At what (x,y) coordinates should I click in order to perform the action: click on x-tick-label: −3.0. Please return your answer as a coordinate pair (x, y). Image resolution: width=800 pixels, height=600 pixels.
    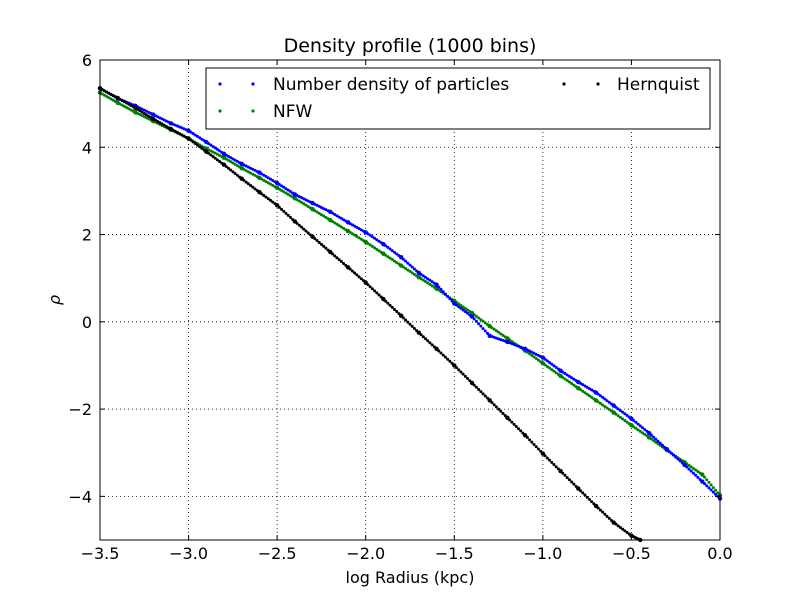
    Looking at the image, I should click on (188, 553).